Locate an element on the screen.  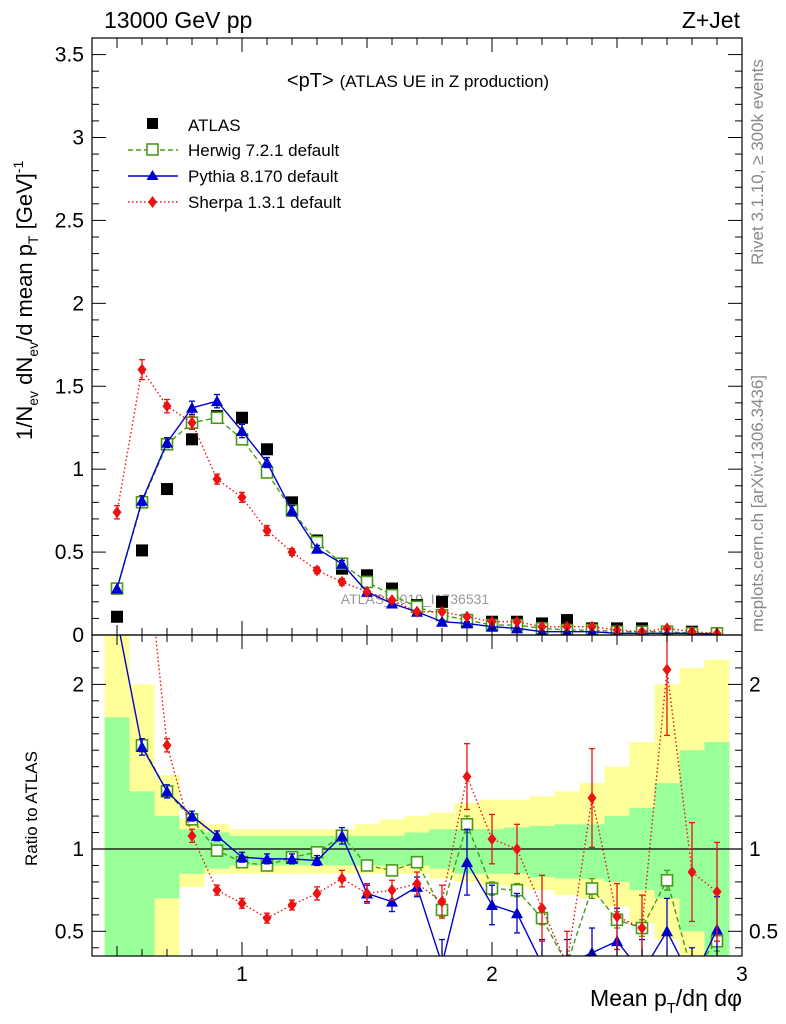
ratio-y-tick-label-left: 1 is located at coordinates (78, 849).